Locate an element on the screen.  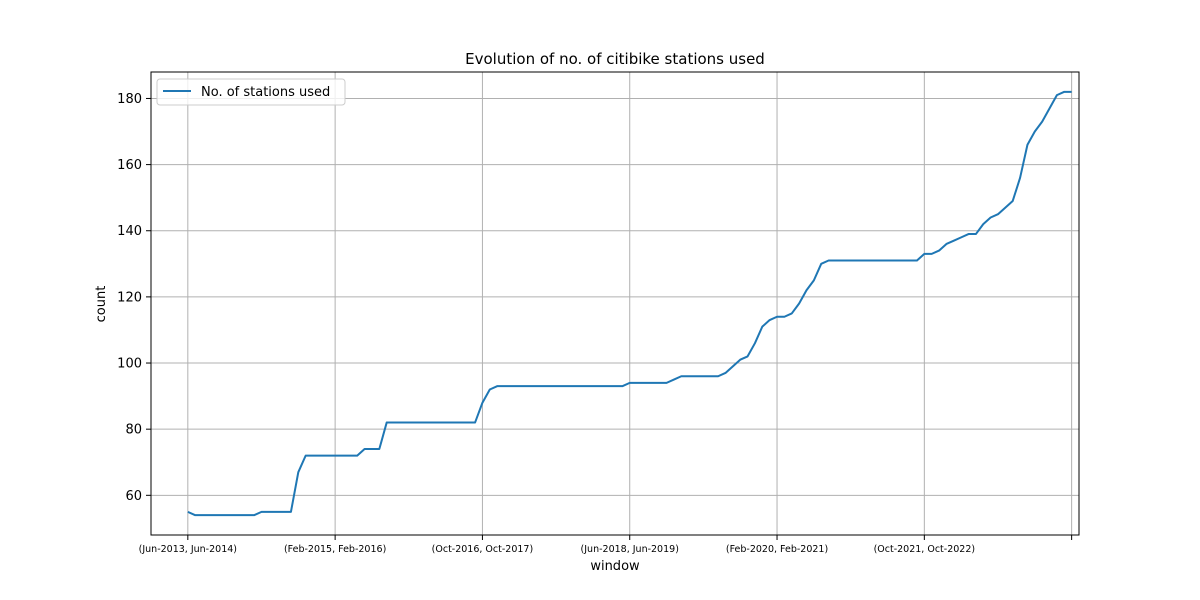
x-tick-label: (Feb-2020, Feb-2021) is located at coordinates (777, 549).